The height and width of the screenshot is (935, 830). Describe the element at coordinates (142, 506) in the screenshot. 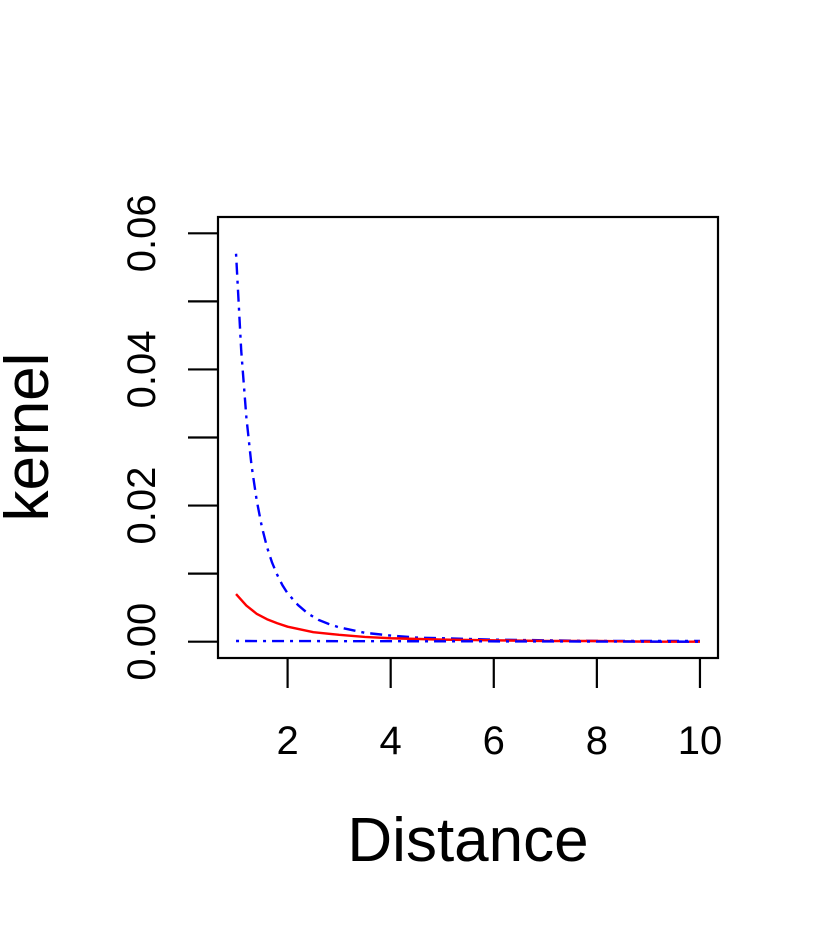

I see `y-tick-label: 0.02` at that location.